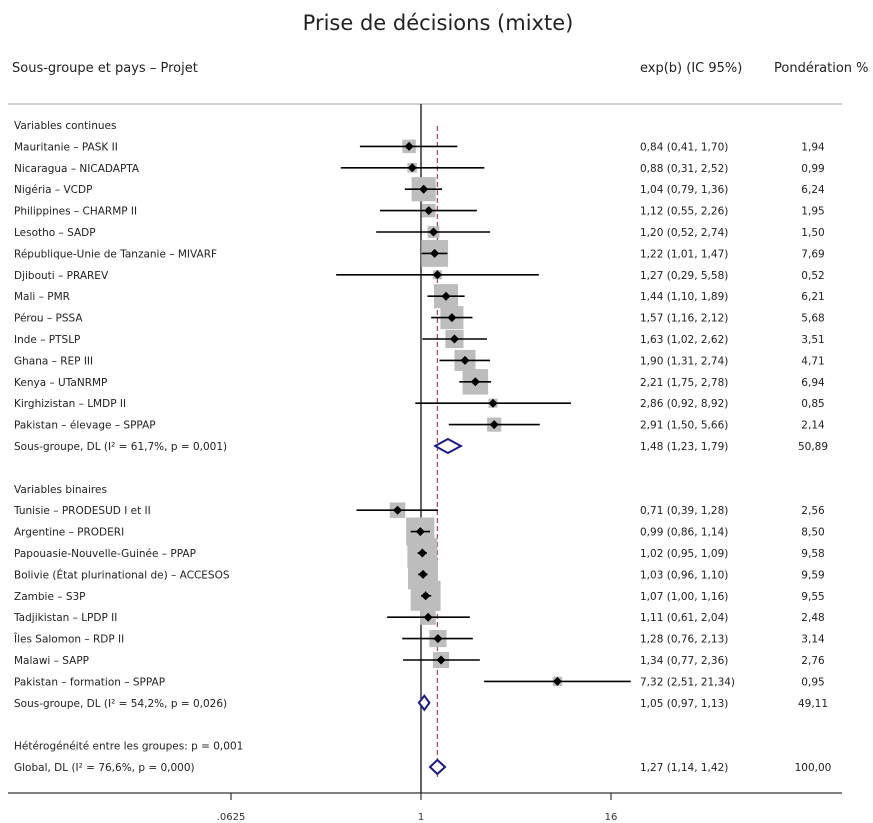 Image resolution: width=873 pixels, height=823 pixels. What do you see at coordinates (684, 383) in the screenshot?
I see `study-estimate: 2,21 (1,75, 2,78)` at bounding box center [684, 383].